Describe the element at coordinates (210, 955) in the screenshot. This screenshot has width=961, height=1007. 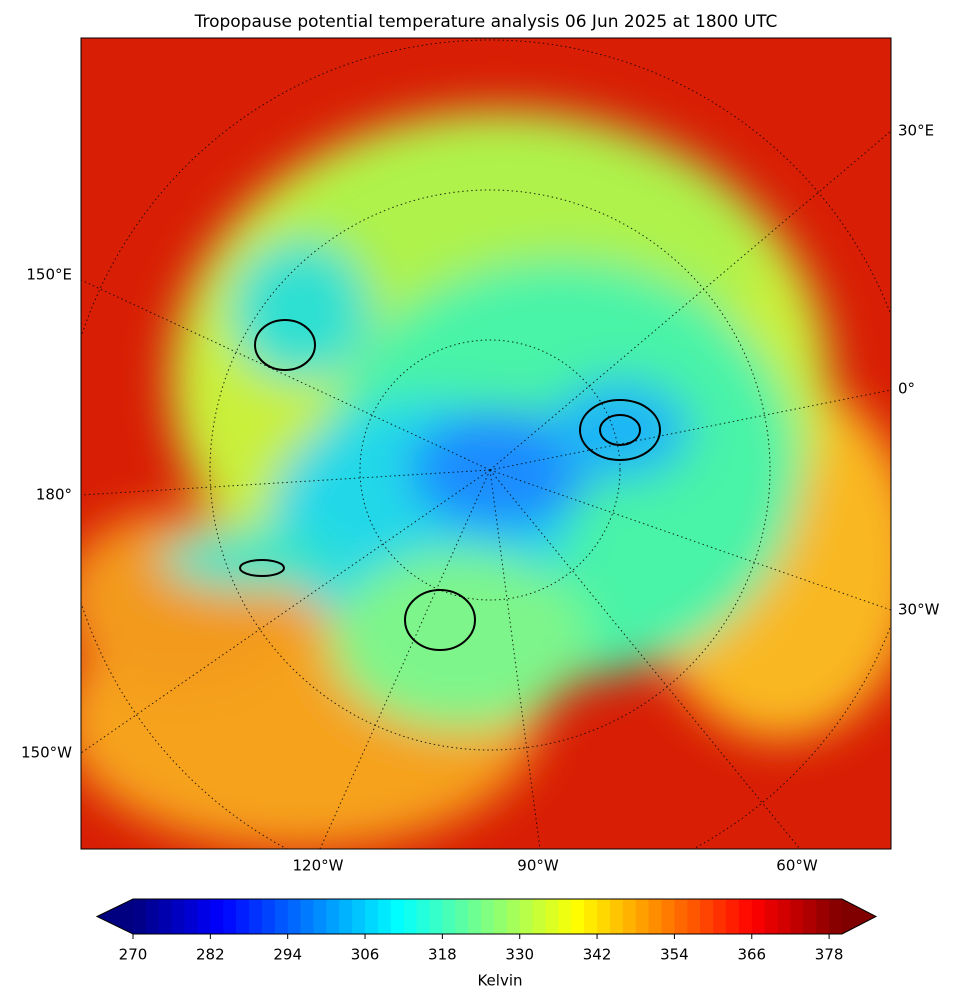
I see `colorbar-tick-label: 282` at that location.